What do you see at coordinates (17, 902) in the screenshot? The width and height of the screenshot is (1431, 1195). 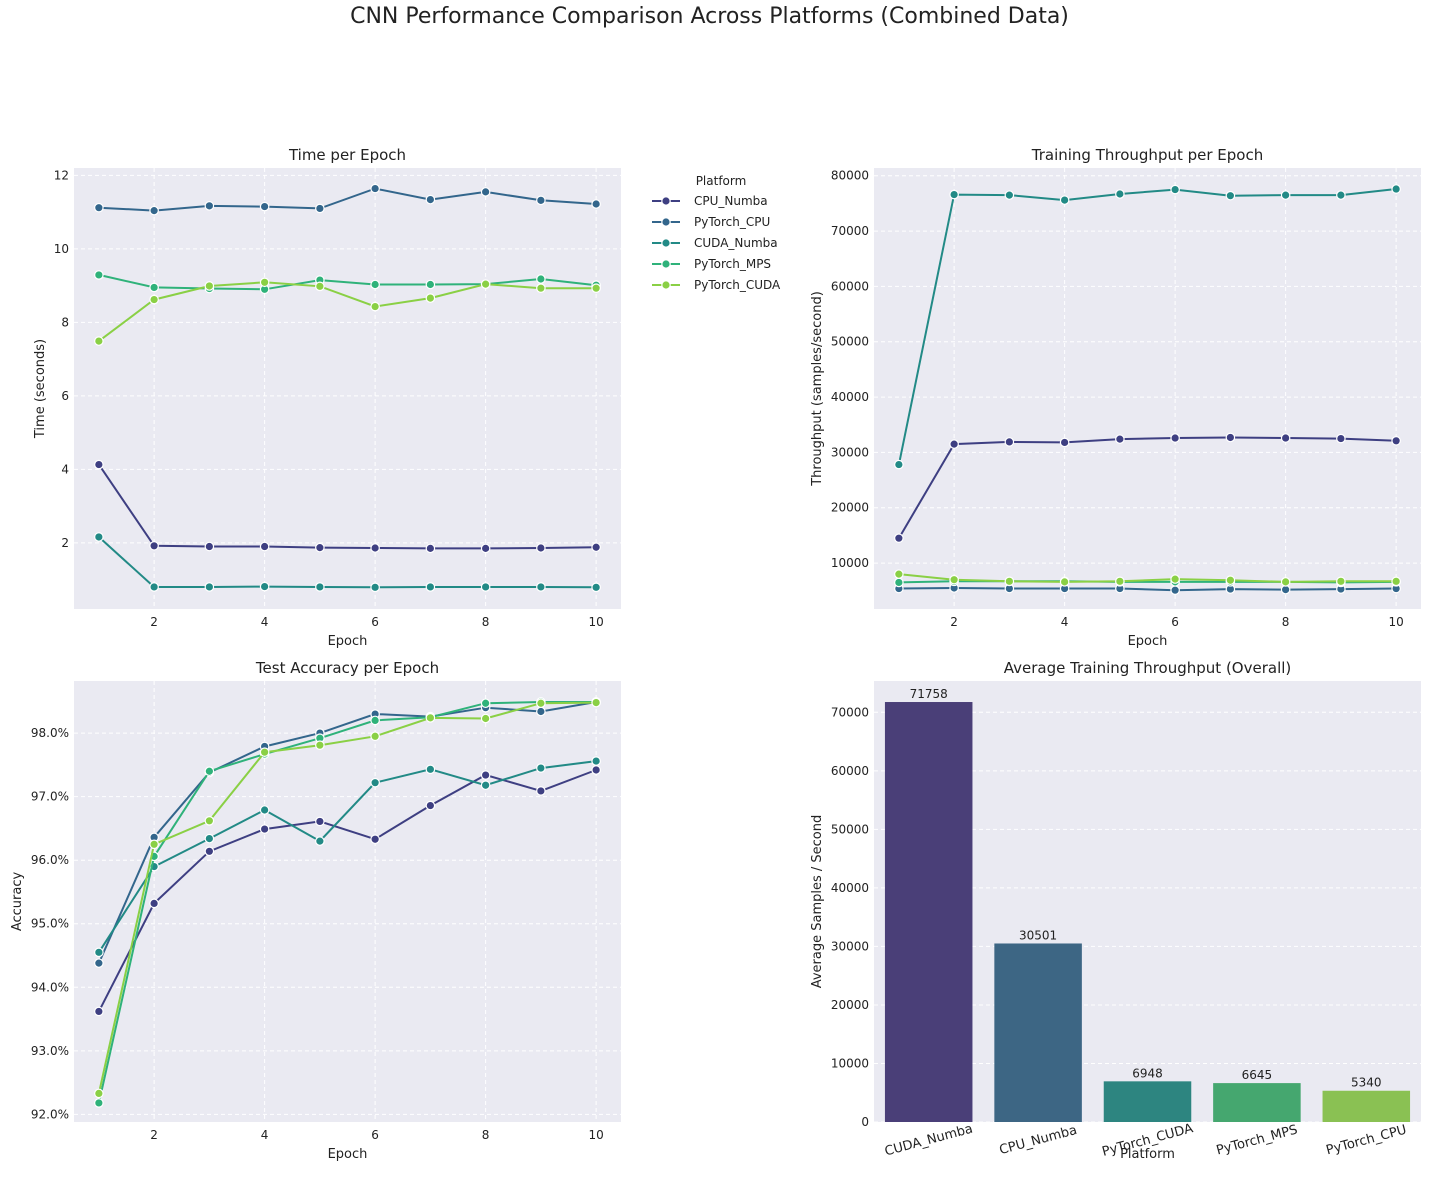 I see `y-axis-label: Accuracy` at bounding box center [17, 902].